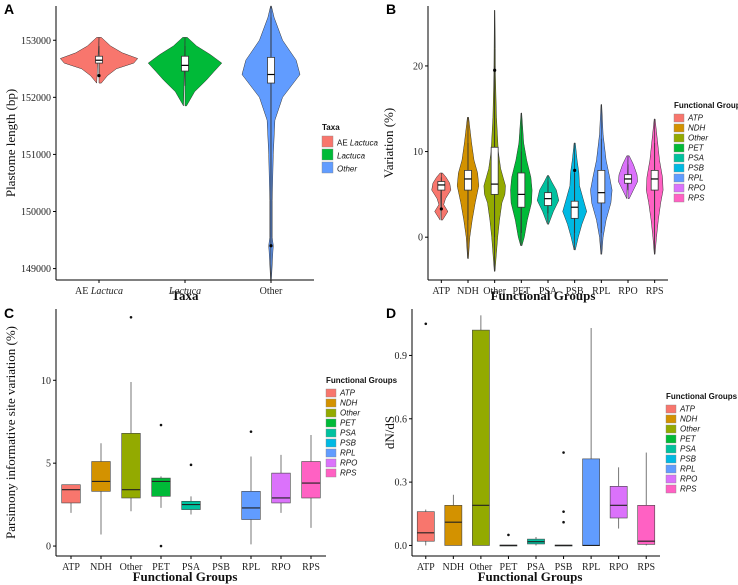 The height and width of the screenshot is (585, 738). I want to click on panel-label: C, so click(9, 313).